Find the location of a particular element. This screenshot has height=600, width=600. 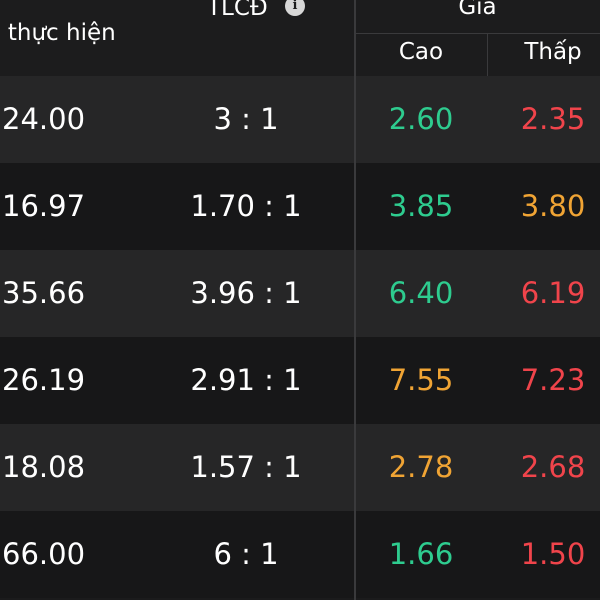

high-price-cell: 2.60 is located at coordinates (421, 119).